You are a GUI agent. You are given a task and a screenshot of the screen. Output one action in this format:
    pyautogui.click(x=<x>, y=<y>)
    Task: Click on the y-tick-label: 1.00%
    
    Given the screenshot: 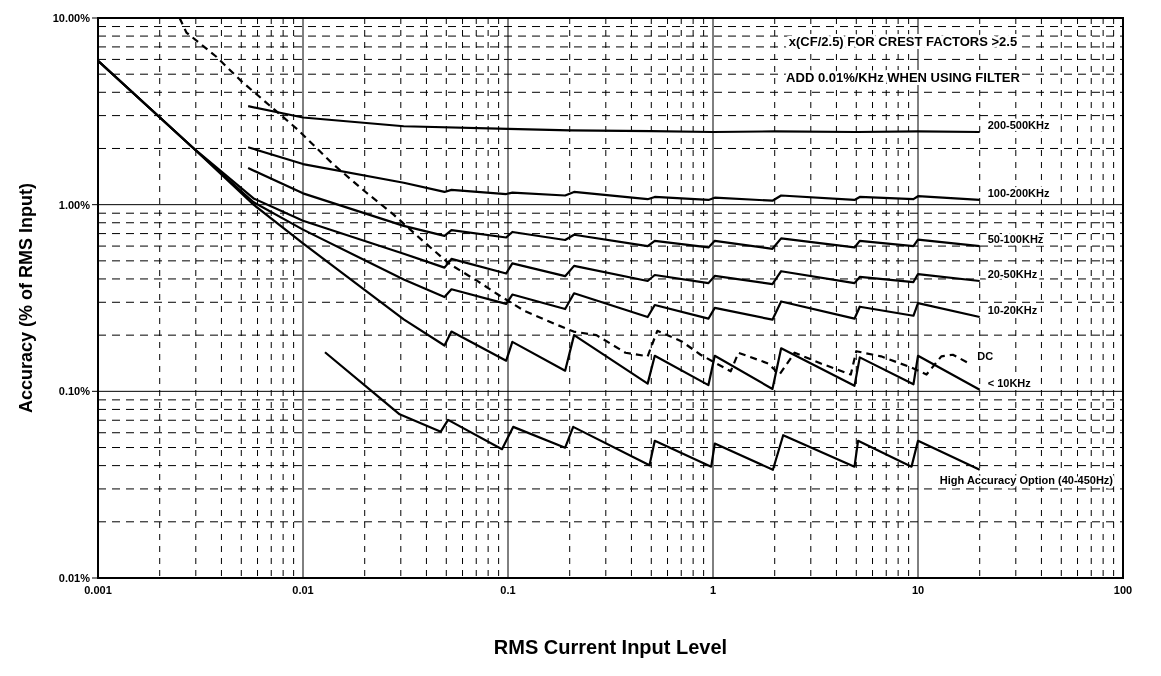 What is the action you would take?
    pyautogui.click(x=74, y=204)
    